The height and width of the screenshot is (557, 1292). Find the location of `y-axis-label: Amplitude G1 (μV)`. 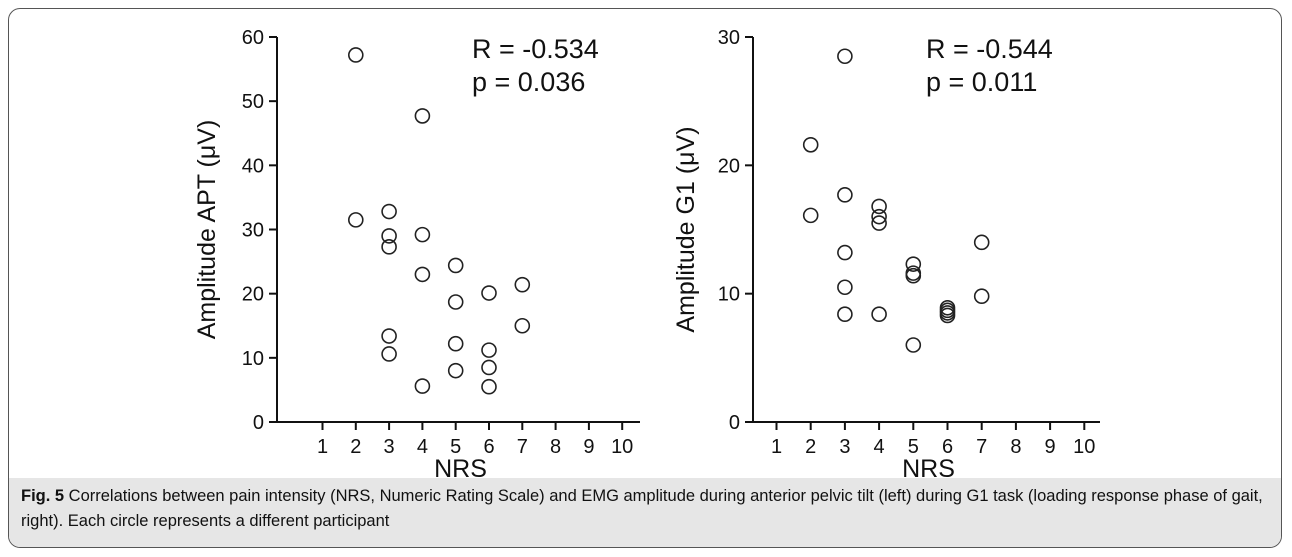

y-axis-label: Amplitude G1 (μV) is located at coordinates (686, 229).